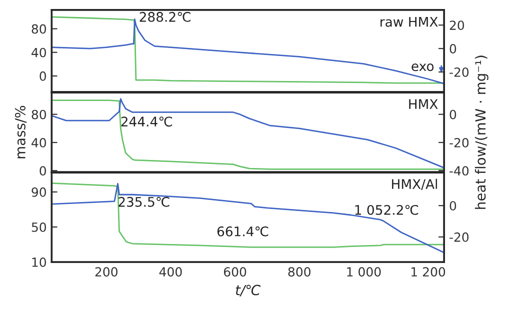 This screenshot has width=517, height=318. What do you see at coordinates (20, 132) in the screenshot?
I see `y-axis-title: mass/%` at bounding box center [20, 132].